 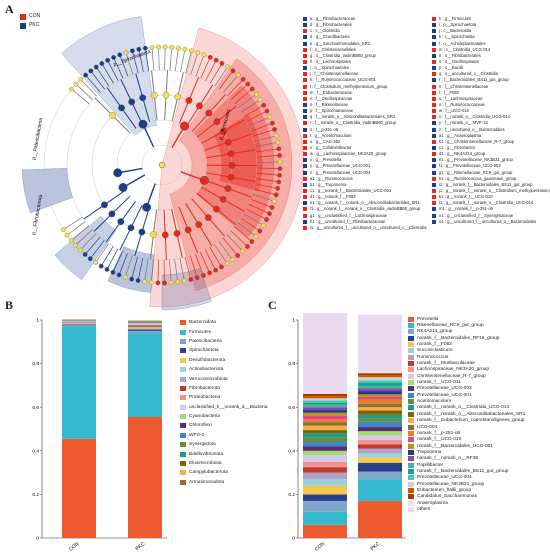 What do you see at coordinates (491, 19) in the screenshot?
I see `clade-key-item: h : g__Firmicutes` at bounding box center [491, 19].